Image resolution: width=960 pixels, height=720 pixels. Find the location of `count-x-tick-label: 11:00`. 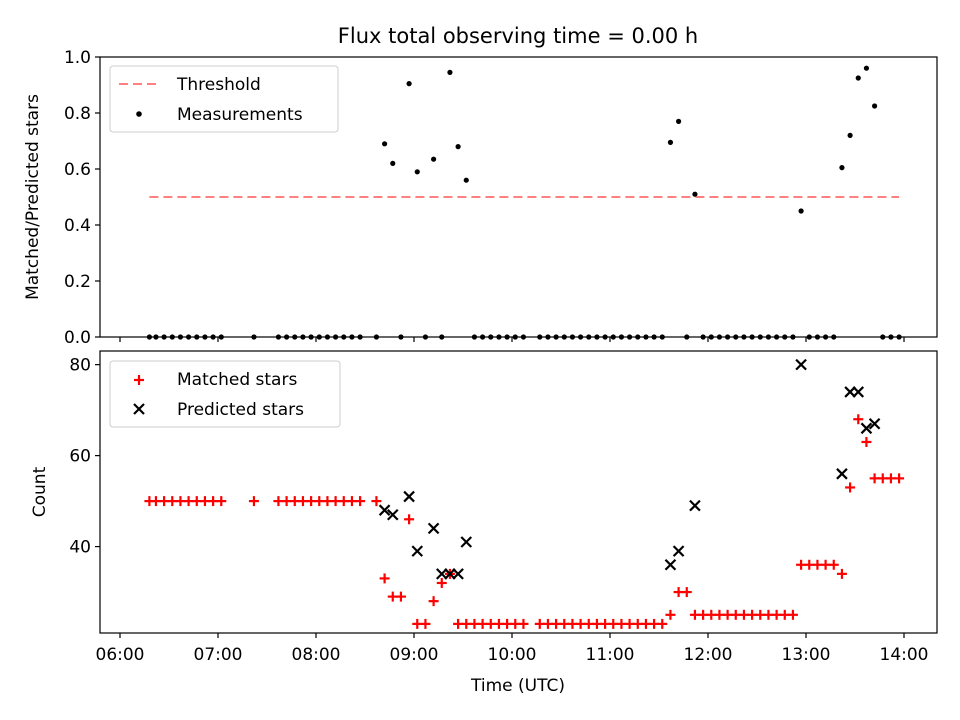

count-x-tick-label: 11:00 is located at coordinates (610, 655).